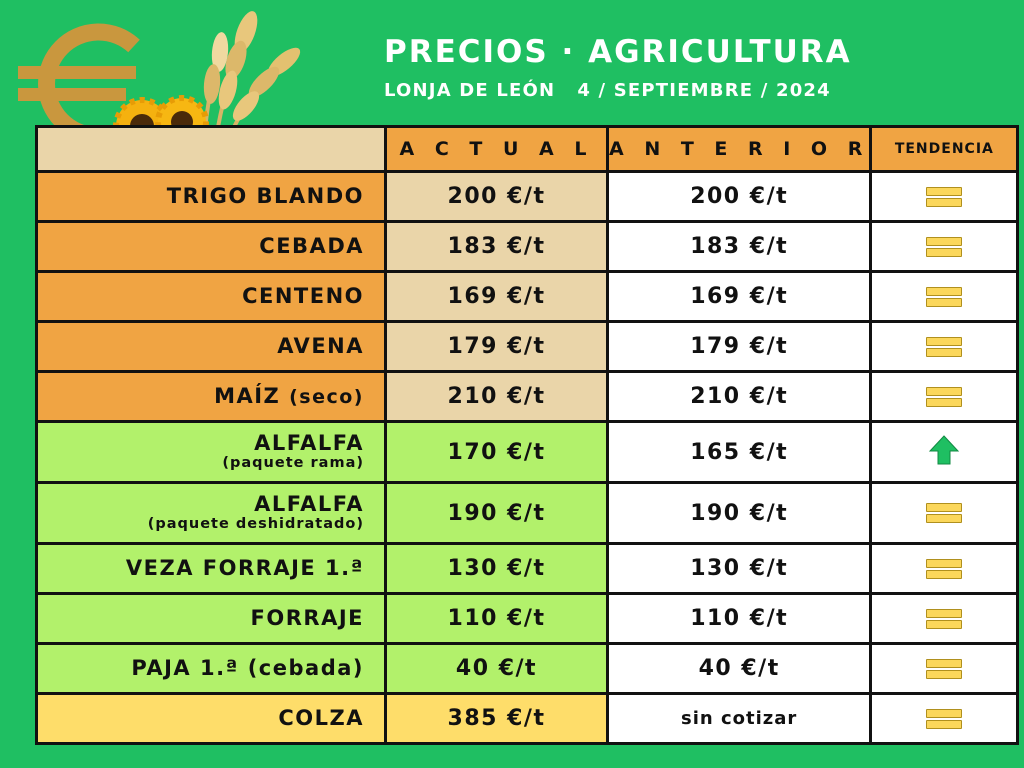 This screenshot has width=1024, height=768. Describe the element at coordinates (496, 513) in the screenshot. I see `actual-price: 190 €/t` at that location.